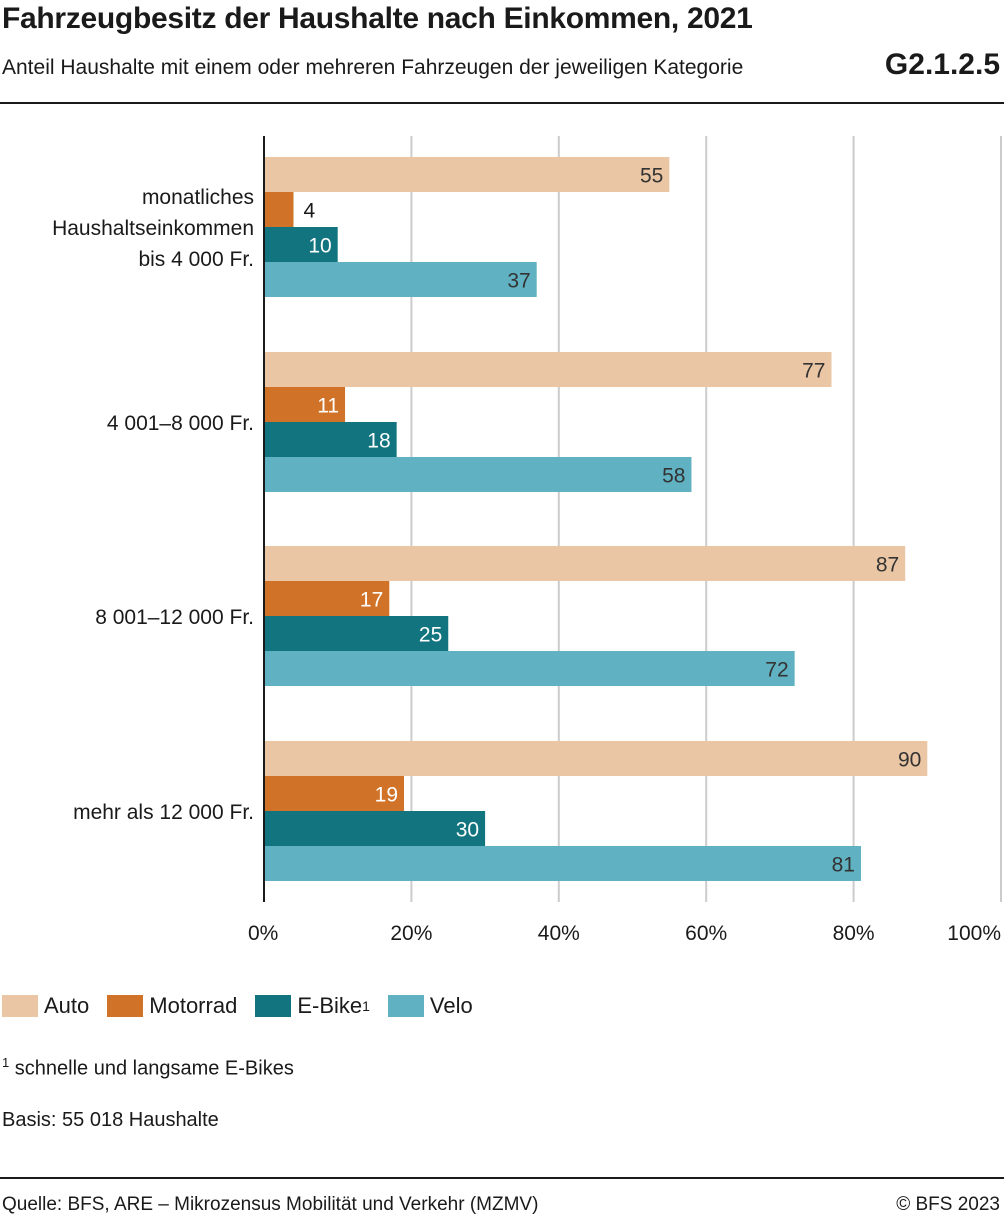 The image size is (1004, 1217). I want to click on category-label: bis 4 000 Fr., so click(196, 259).